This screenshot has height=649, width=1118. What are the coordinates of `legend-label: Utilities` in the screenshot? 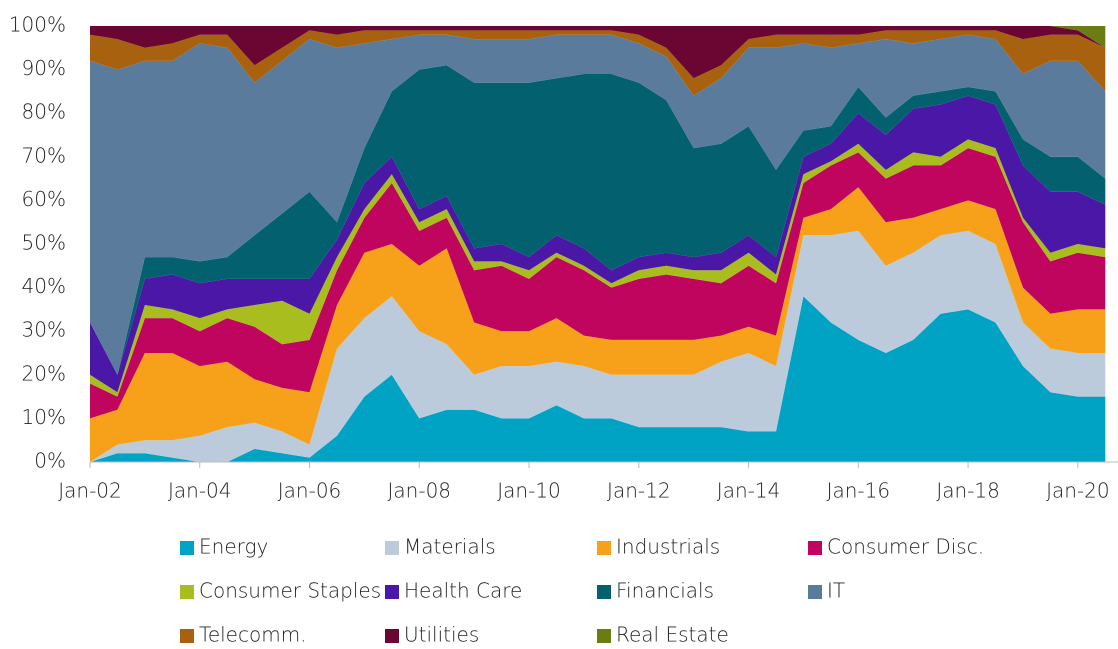 It's located at (441, 635).